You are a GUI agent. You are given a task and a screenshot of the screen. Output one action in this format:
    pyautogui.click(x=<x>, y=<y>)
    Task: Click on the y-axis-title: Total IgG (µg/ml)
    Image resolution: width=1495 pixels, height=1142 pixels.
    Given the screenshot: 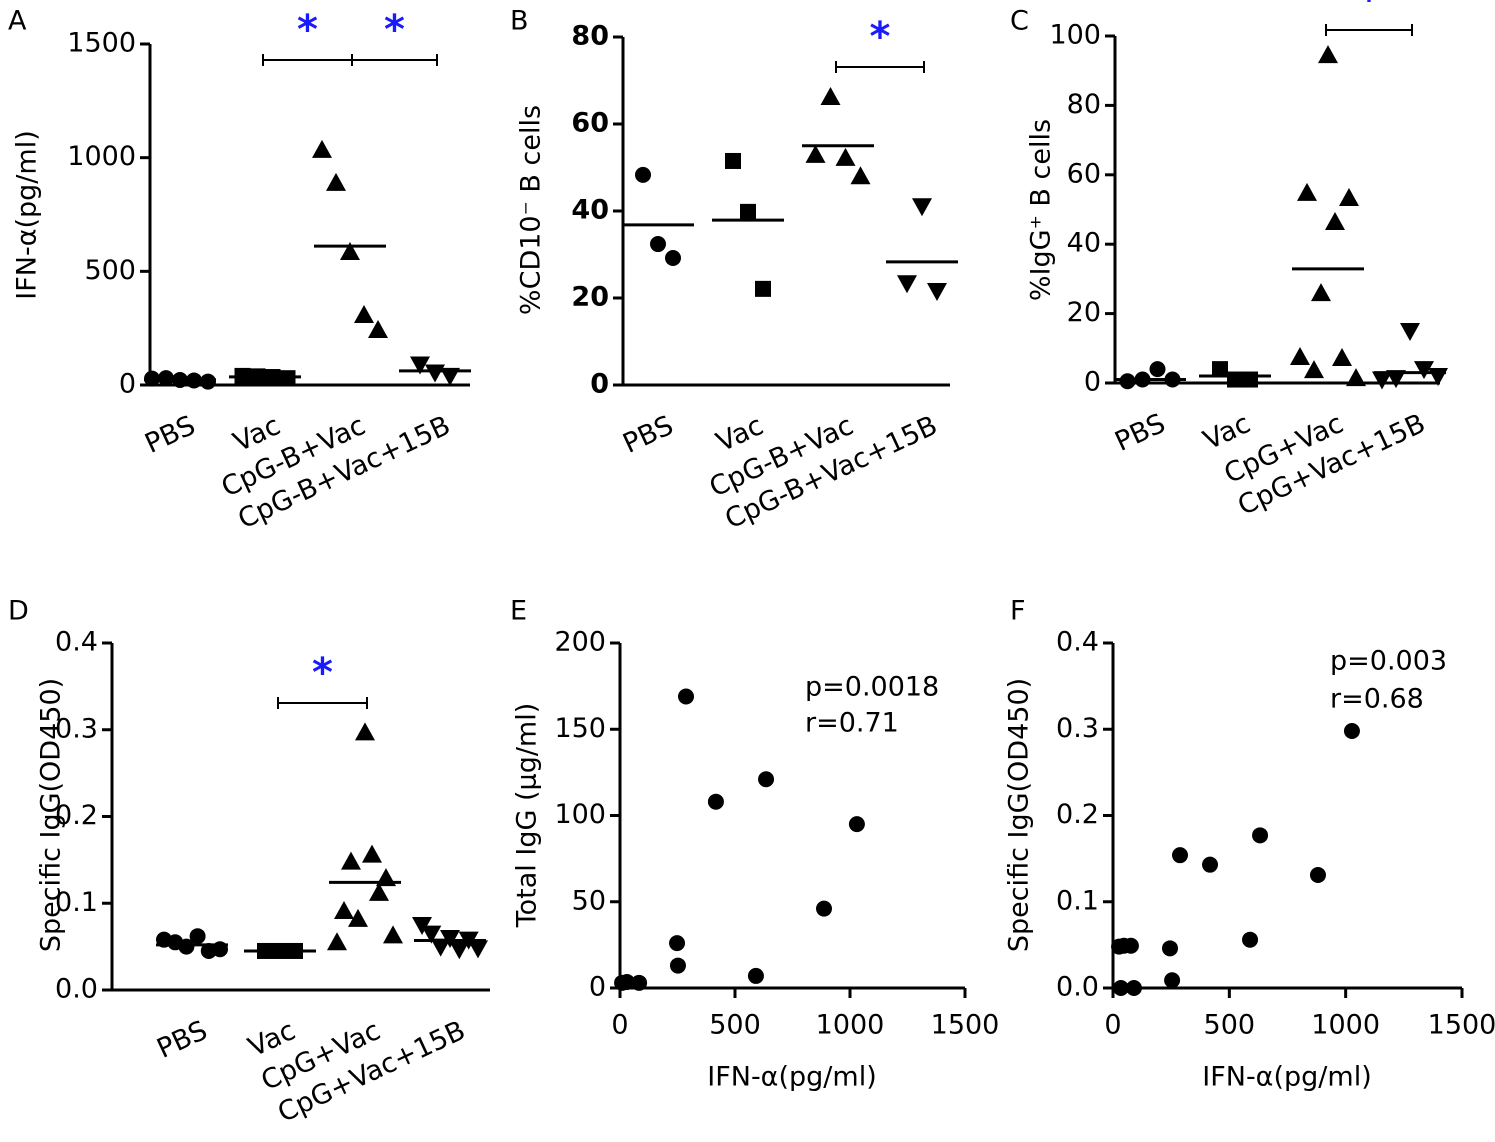 What is the action you would take?
    pyautogui.click(x=527, y=816)
    